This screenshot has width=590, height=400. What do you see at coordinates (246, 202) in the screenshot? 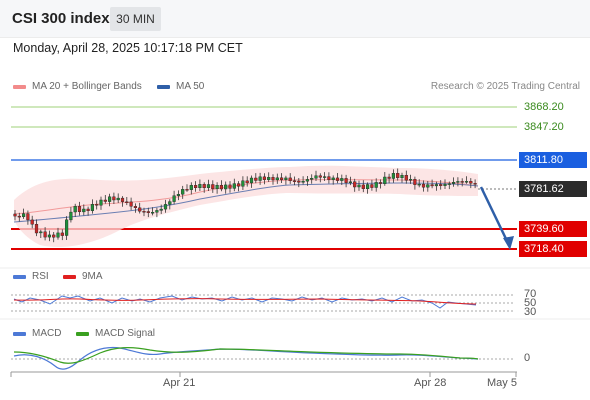
I see `ma50-line` at bounding box center [246, 202].